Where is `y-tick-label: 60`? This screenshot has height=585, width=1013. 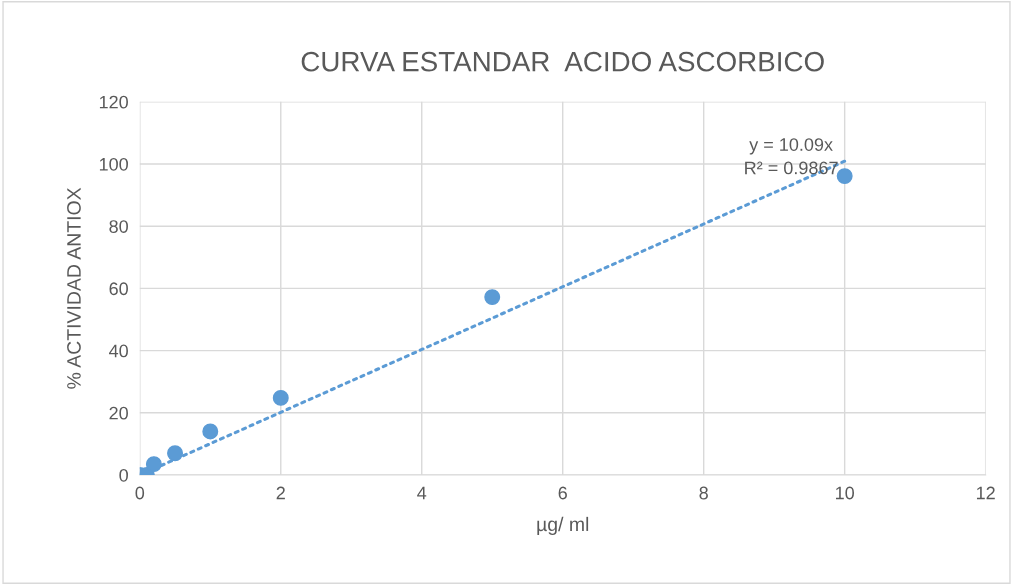
y-tick-label: 60 is located at coordinates (118, 289).